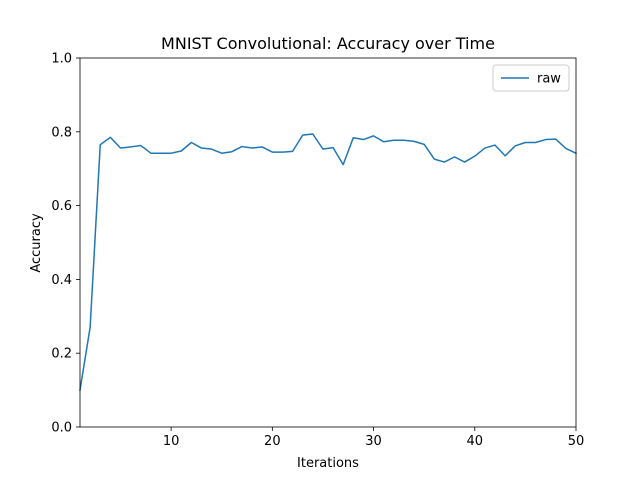 Image resolution: width=640 pixels, height=480 pixels. What do you see at coordinates (272, 441) in the screenshot?
I see `x-tick-label: 20` at bounding box center [272, 441].